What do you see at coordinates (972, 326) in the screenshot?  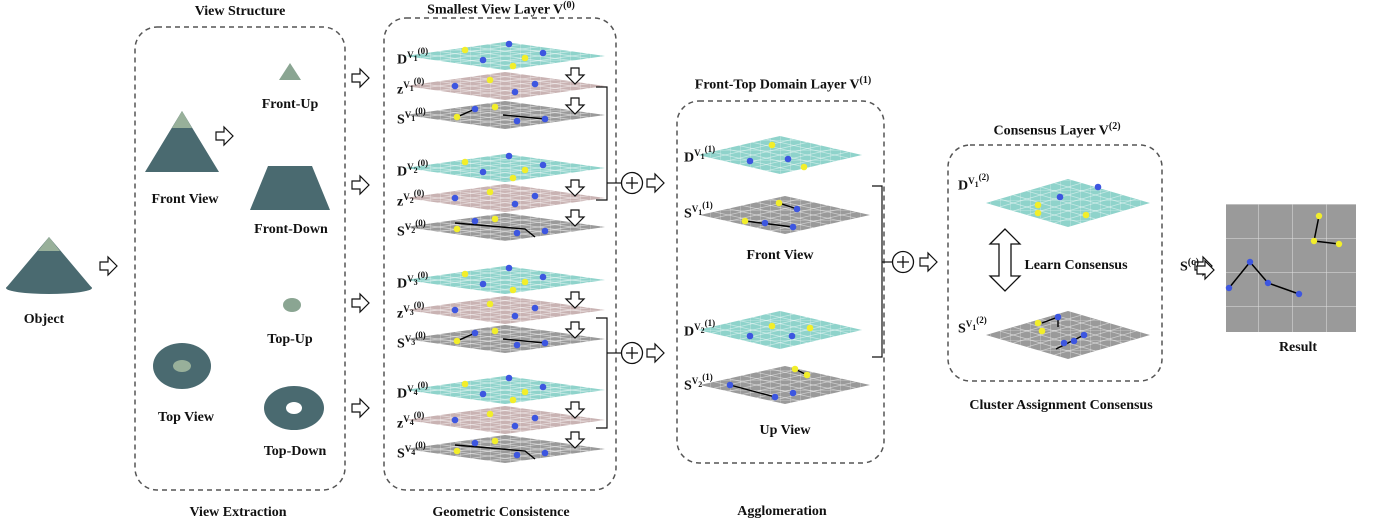 I see `plane-symbol: SV1(2)` at bounding box center [972, 326].